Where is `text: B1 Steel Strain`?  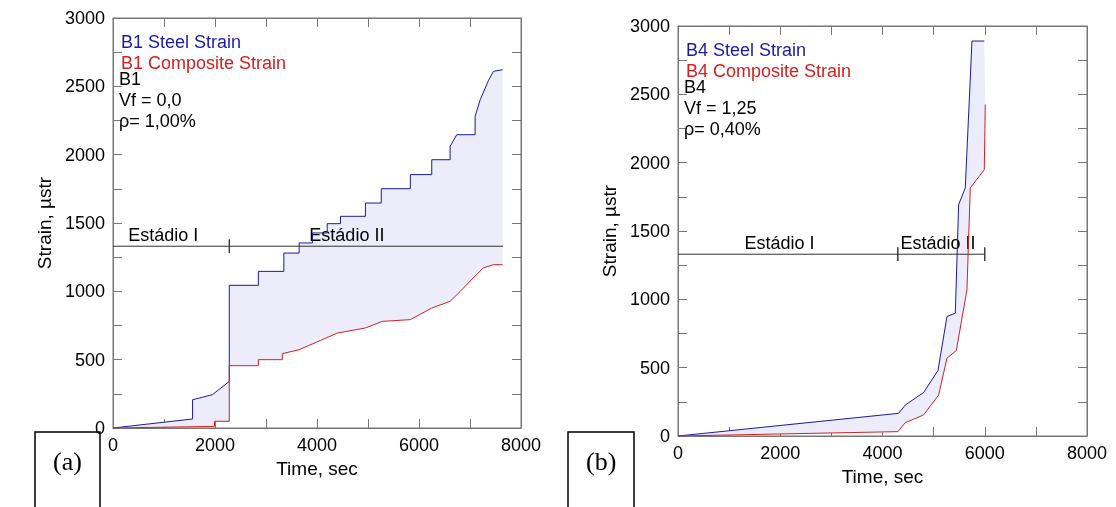 text: B1 Steel Strain is located at coordinates (181, 42).